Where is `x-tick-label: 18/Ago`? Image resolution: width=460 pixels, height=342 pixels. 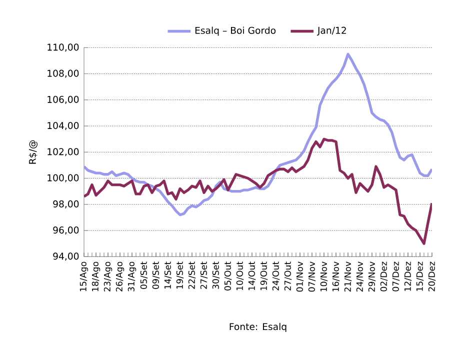
x-tick-label: 18/Ago is located at coordinates (96, 277).